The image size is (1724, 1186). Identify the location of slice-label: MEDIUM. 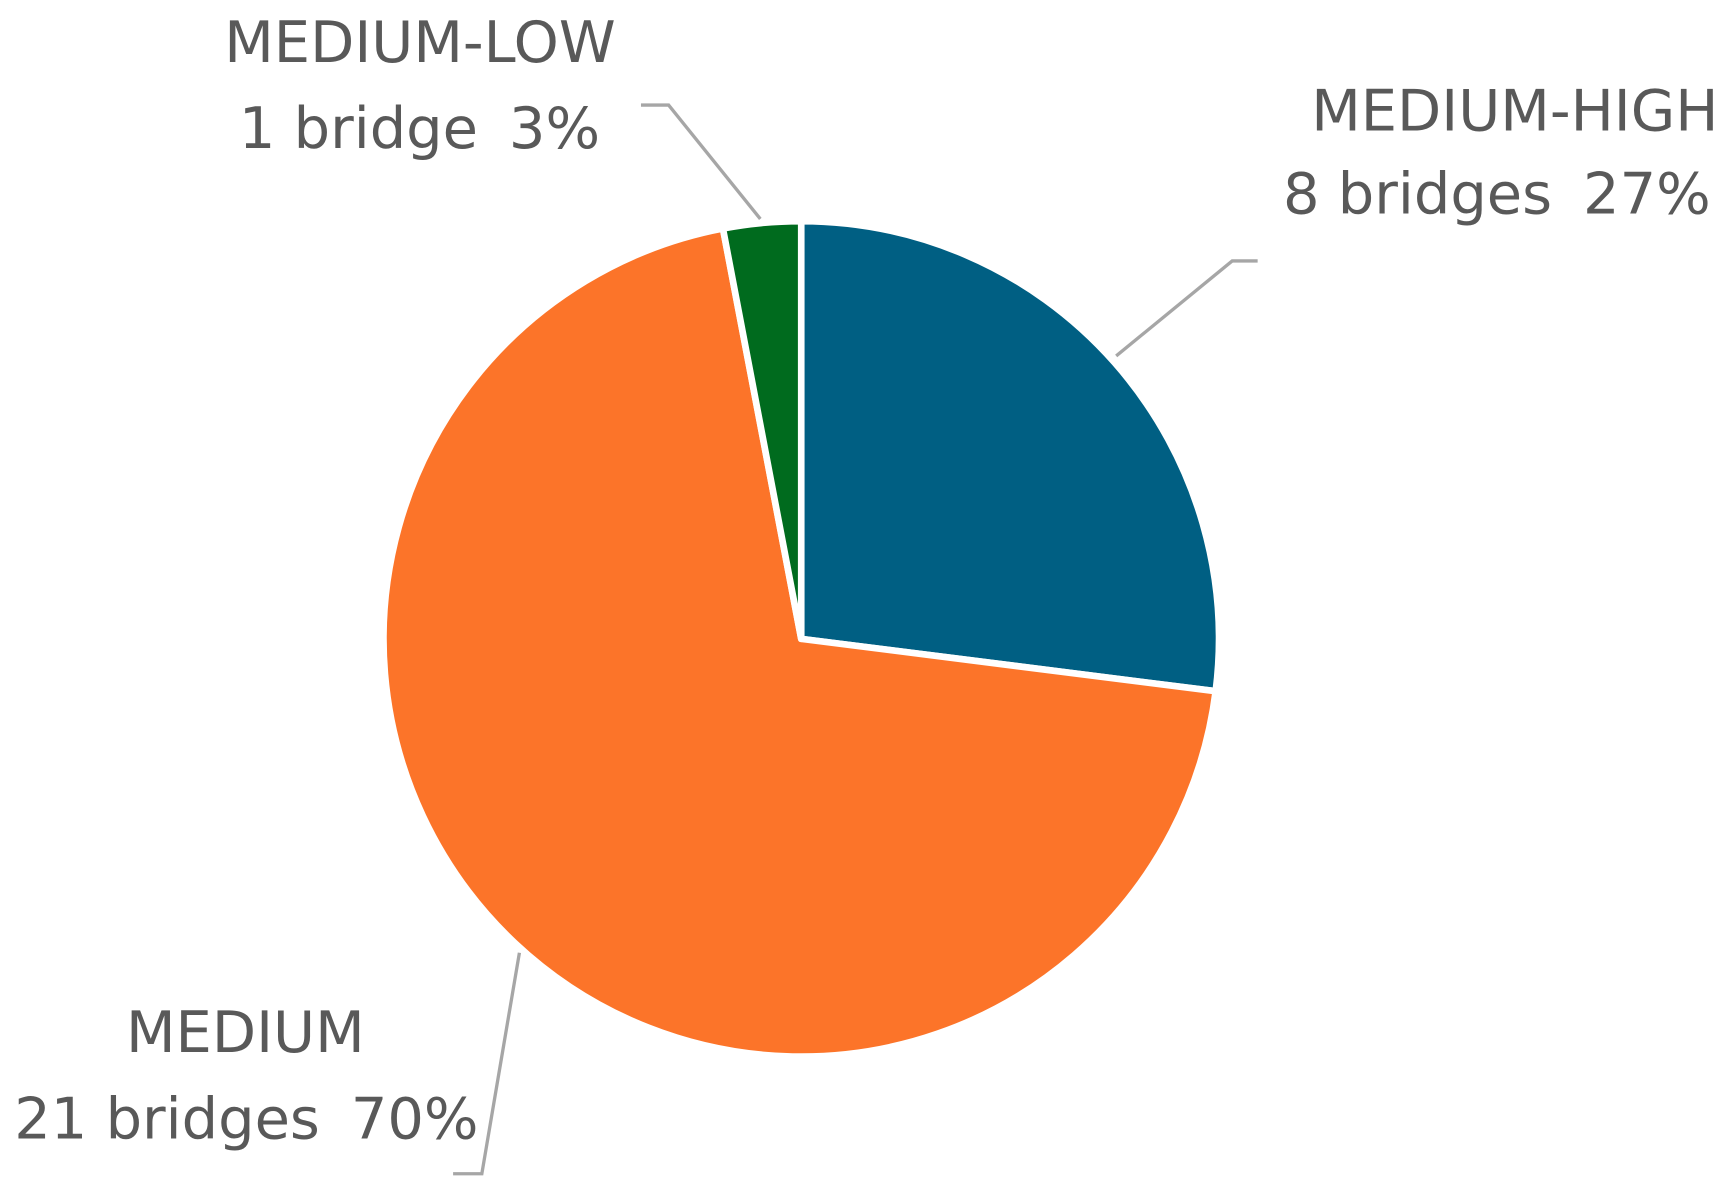
(245, 1032).